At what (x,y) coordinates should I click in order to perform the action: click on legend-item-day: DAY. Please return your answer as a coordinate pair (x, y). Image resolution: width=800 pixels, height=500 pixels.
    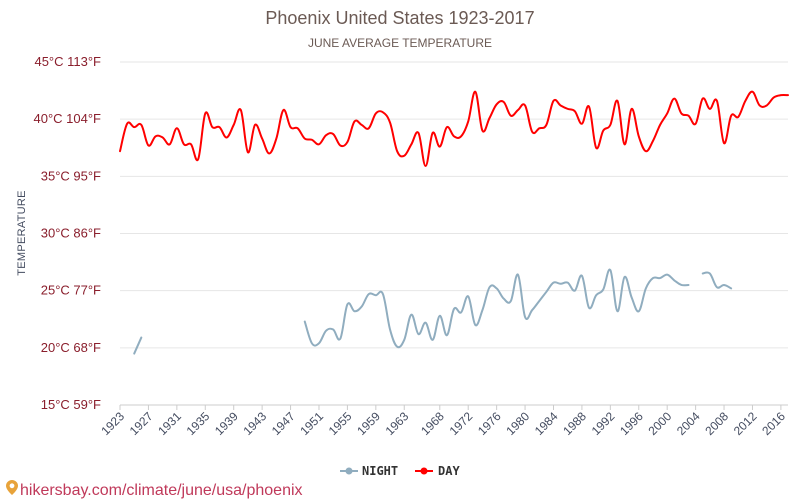
    Looking at the image, I should click on (437, 471).